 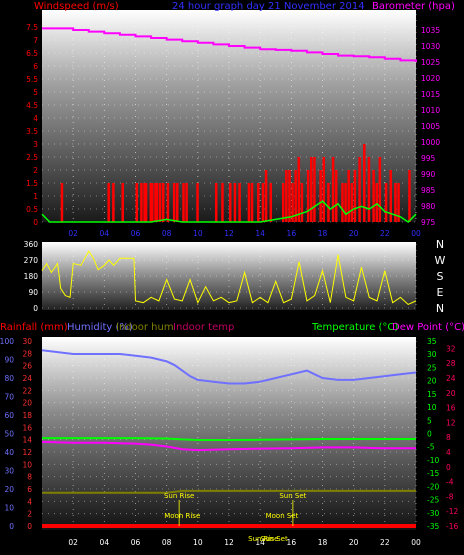 What do you see at coordinates (198, 233) in the screenshot?
I see `wind-x-tick: 10` at bounding box center [198, 233].